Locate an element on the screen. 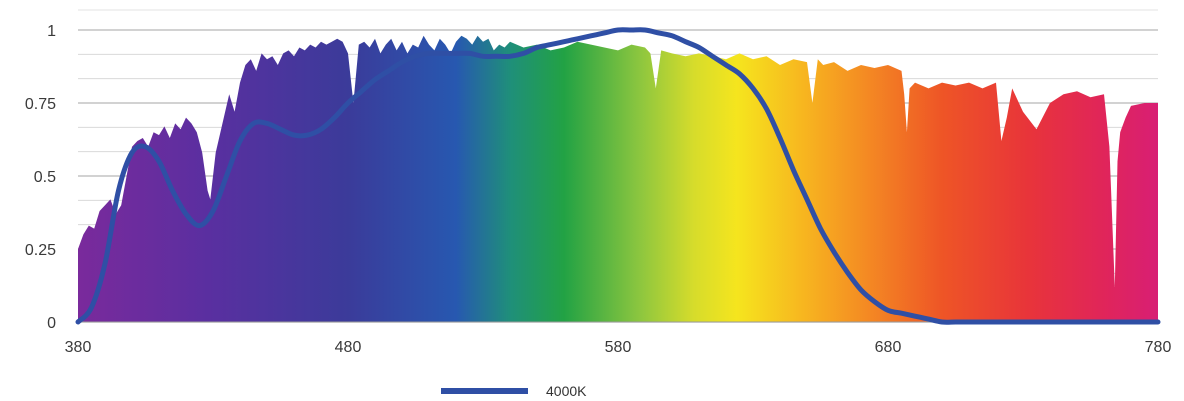 This screenshot has height=401, width=1184. x-tick-label: 580 is located at coordinates (618, 347).